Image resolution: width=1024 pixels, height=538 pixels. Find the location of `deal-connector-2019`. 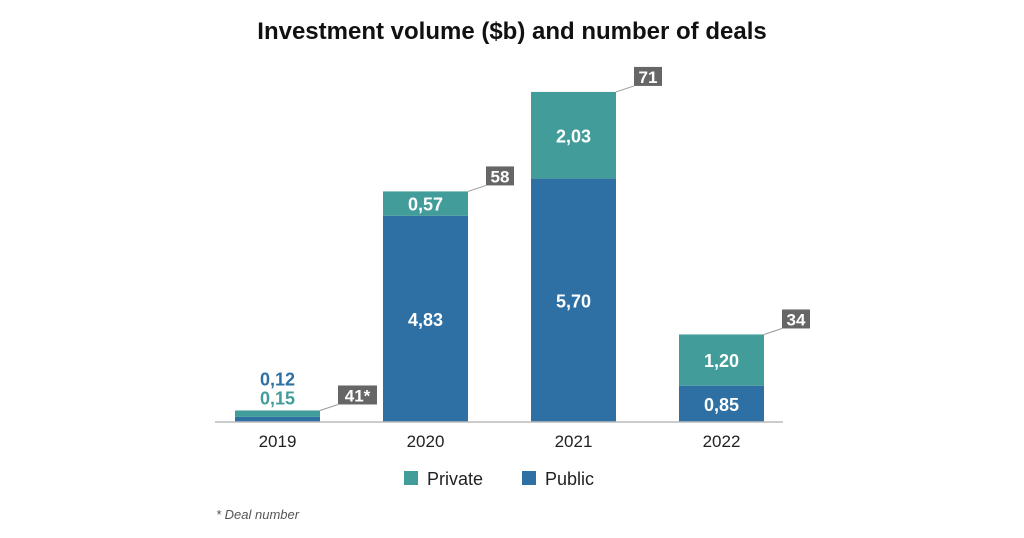

deal-connector-2019 is located at coordinates (329, 407).